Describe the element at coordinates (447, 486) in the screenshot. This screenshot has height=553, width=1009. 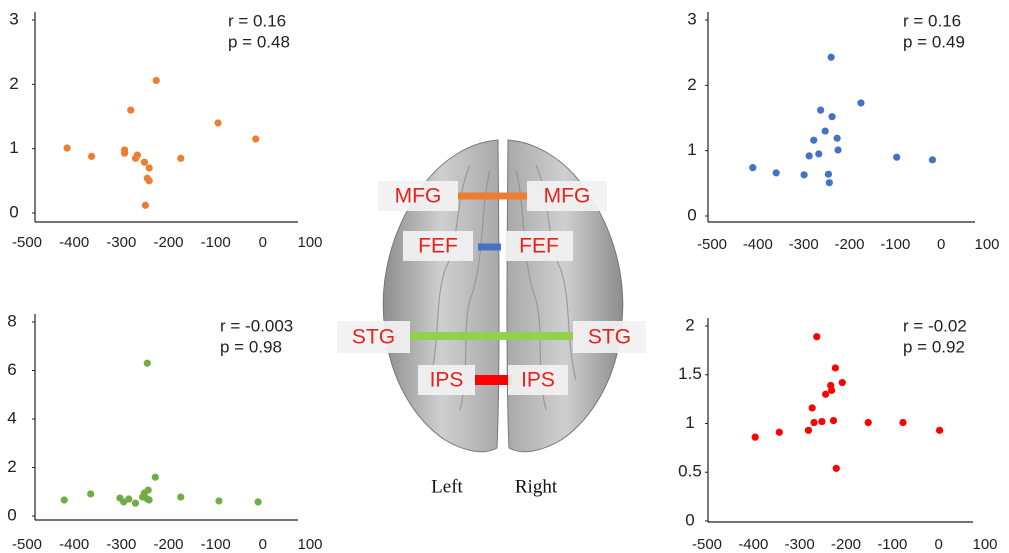
I see `side-label: Left` at that location.